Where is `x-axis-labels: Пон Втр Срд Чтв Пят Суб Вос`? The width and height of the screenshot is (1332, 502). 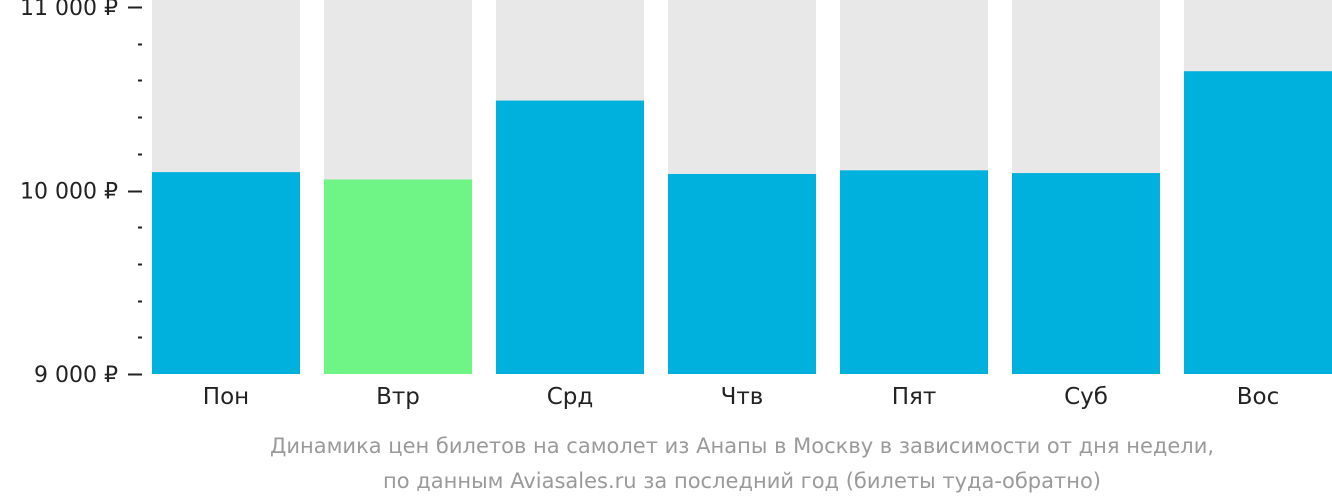
x-axis-labels: Пон Втр Срд Чтв Пят Суб Вос is located at coordinates (741, 397).